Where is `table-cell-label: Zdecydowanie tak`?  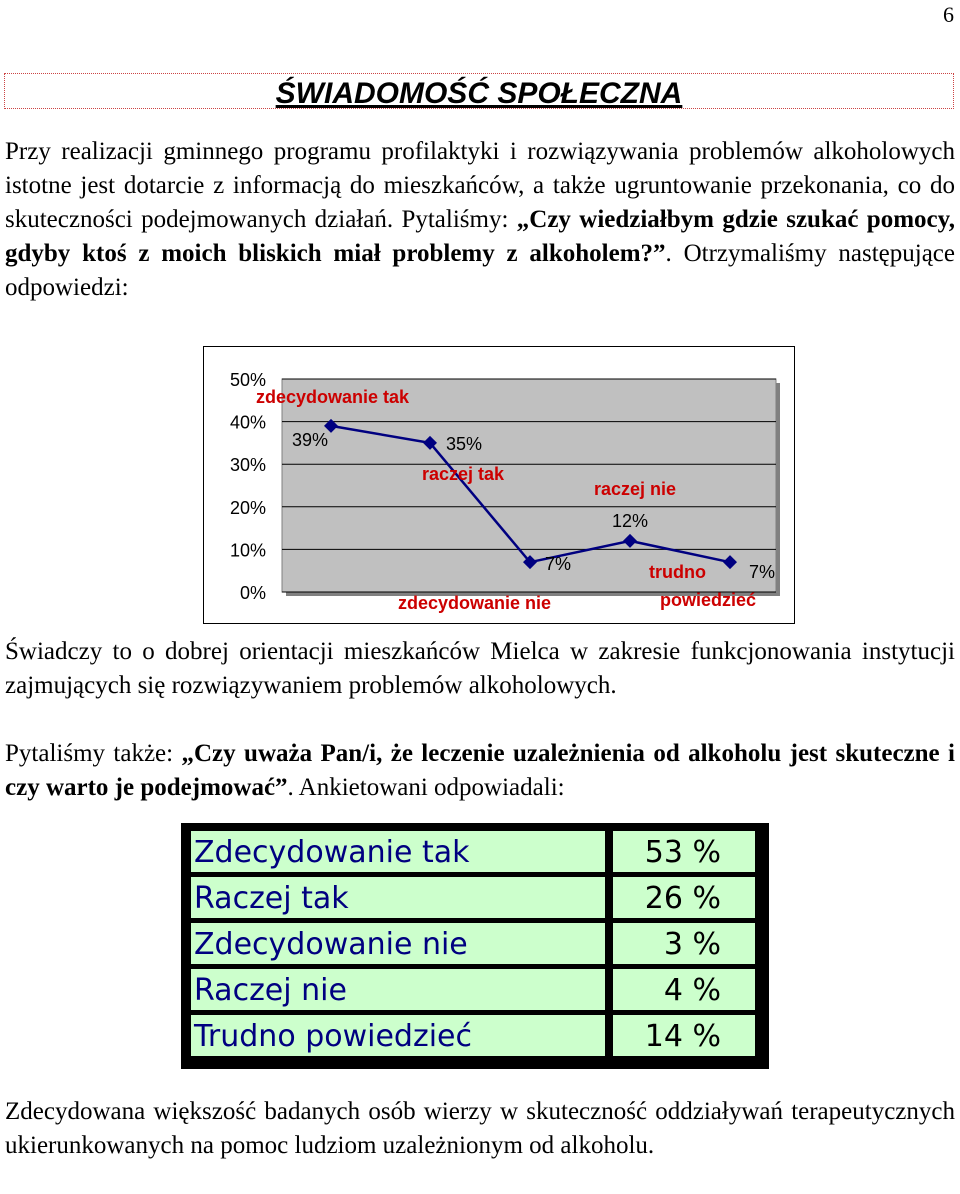
table-cell-label: Zdecydowanie tak is located at coordinates (398, 851).